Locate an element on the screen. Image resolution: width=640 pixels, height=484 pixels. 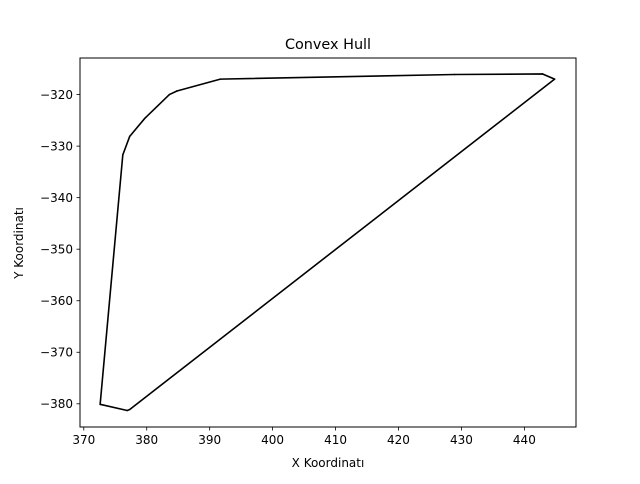
y-axis: −320 −330 −340 −350 −360 −370 −380 is located at coordinates (60, 249).